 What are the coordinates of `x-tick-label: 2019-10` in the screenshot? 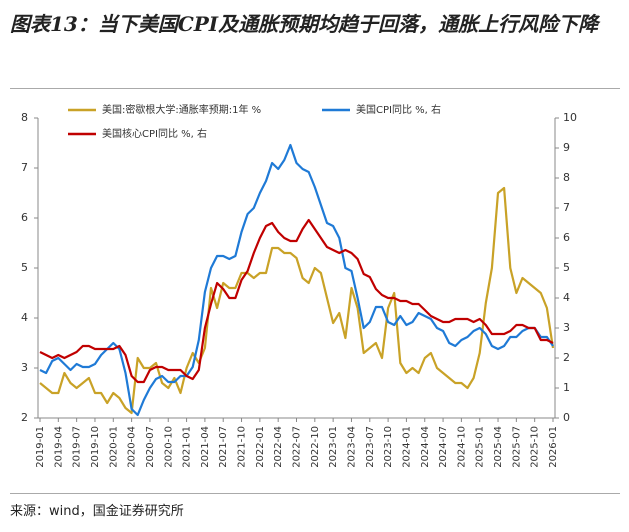 It's located at (95, 447).